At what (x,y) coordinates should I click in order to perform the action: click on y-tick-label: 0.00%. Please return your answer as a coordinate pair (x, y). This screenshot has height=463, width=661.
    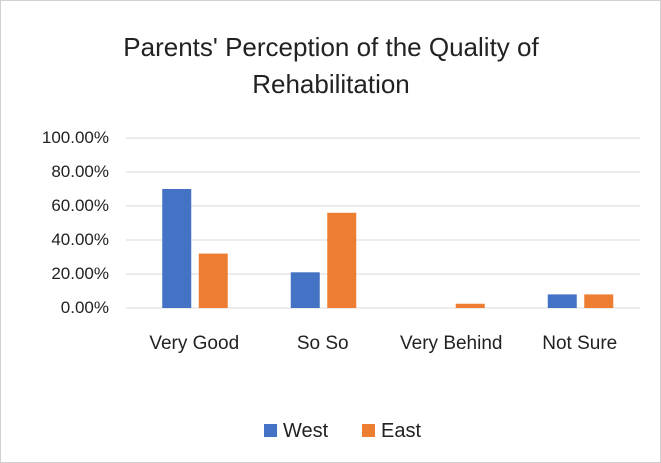
    Looking at the image, I should click on (84, 307).